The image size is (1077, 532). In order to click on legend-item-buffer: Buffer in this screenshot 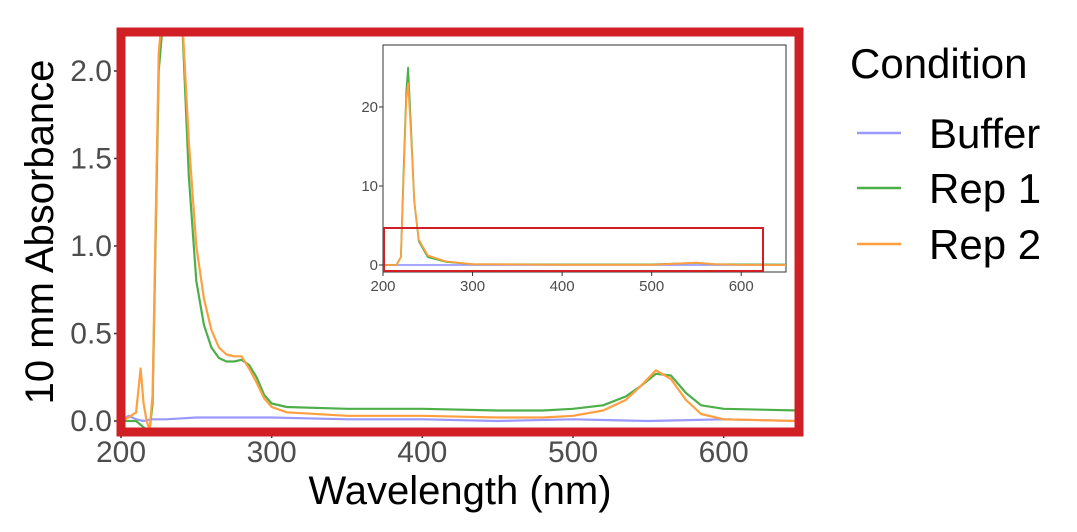, I will do `click(948, 133)`.